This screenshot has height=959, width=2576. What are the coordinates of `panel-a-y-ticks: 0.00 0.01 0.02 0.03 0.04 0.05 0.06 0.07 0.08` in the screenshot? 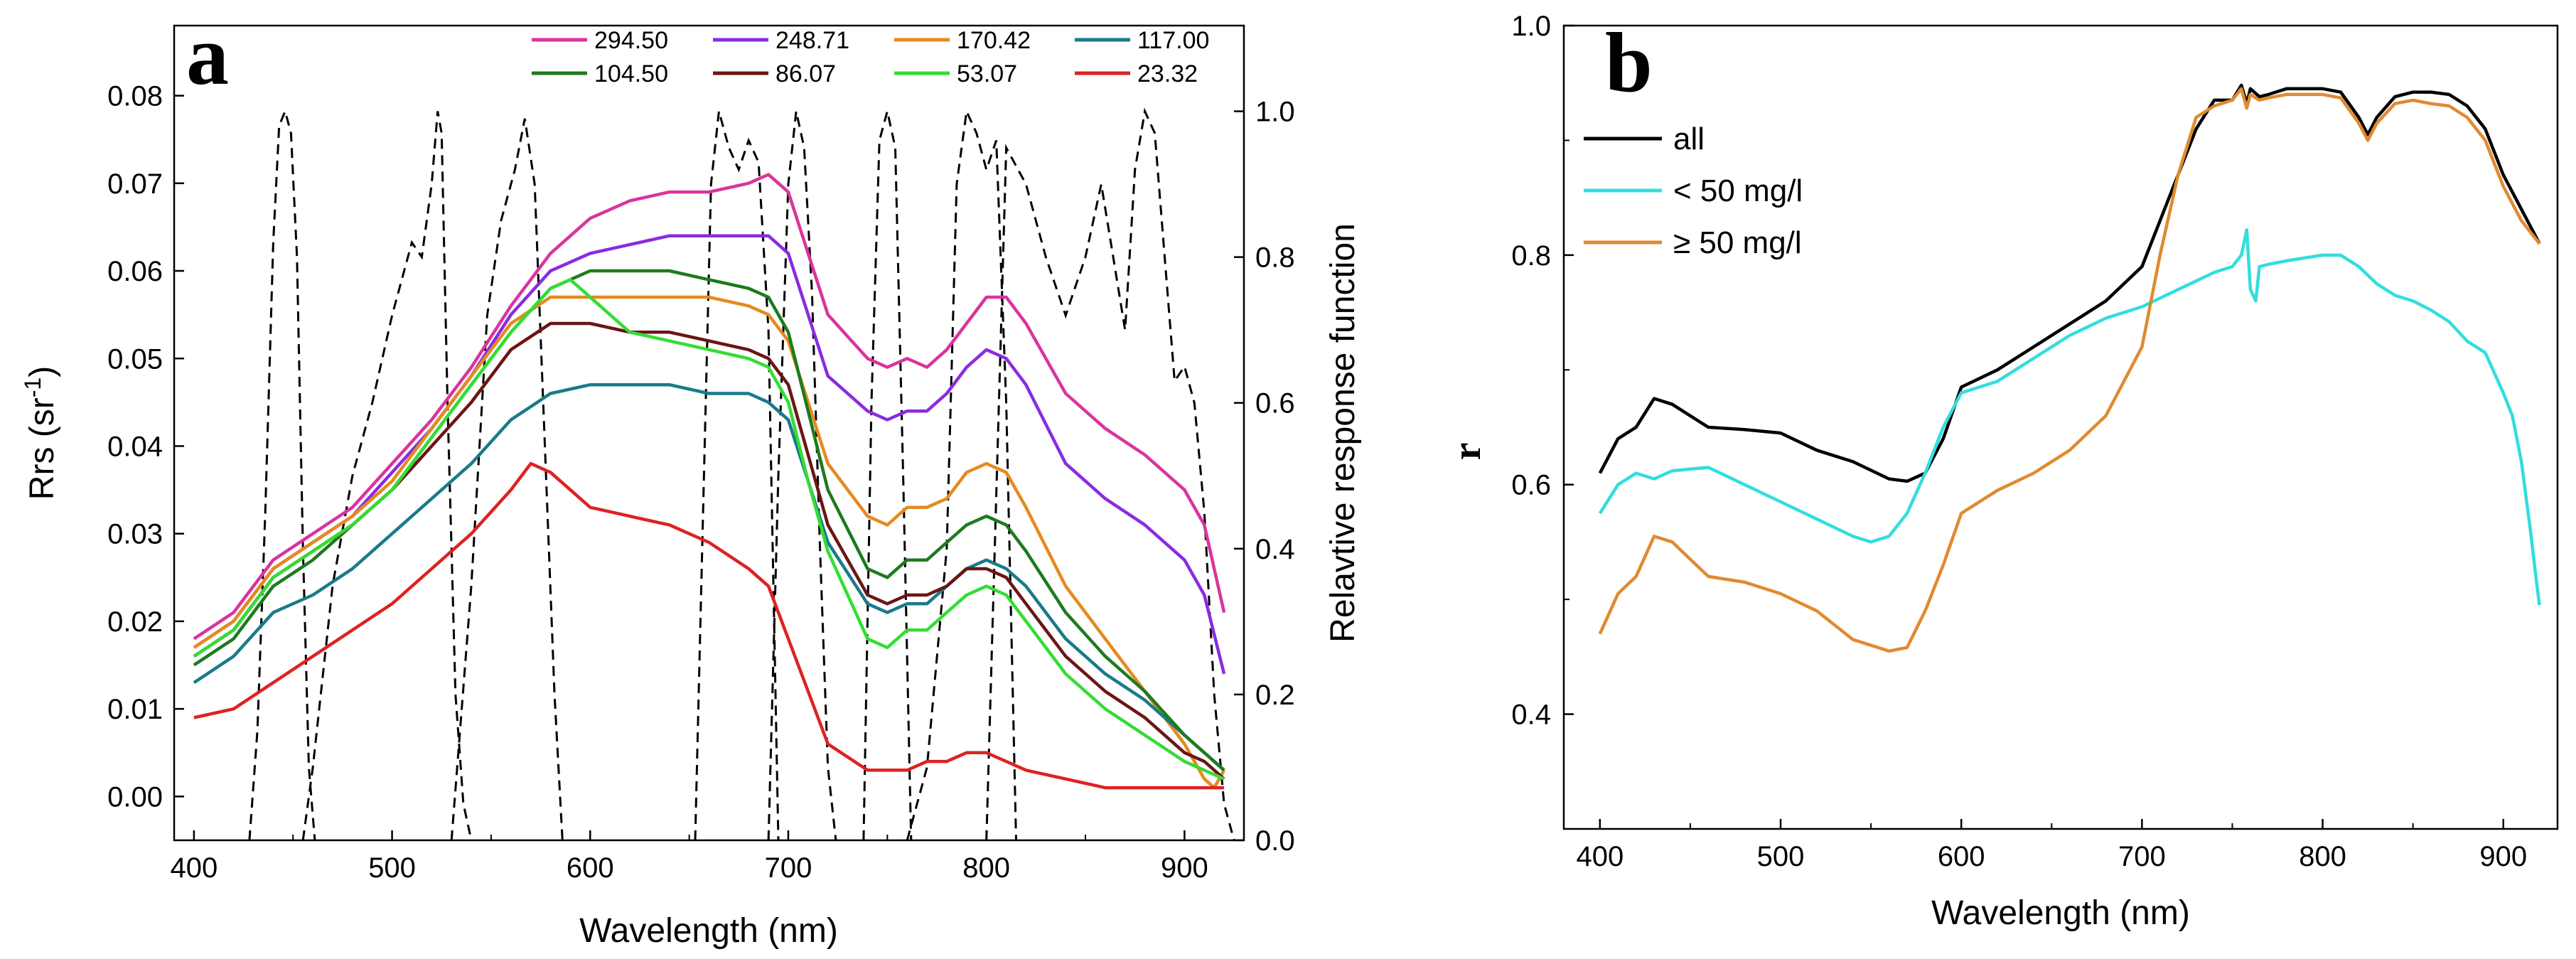 It's located at (145, 447).